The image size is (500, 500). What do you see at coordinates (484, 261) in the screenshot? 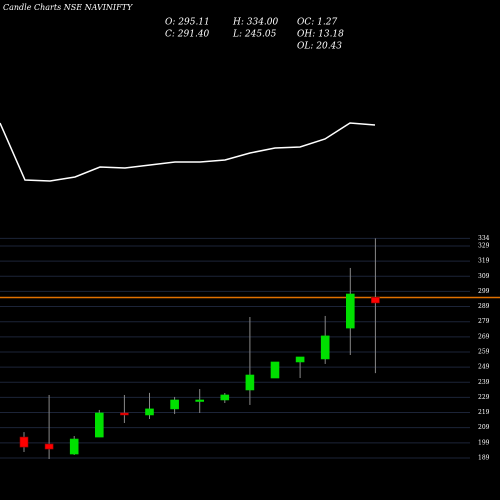
I see `y-tick-label: 319` at bounding box center [484, 261].